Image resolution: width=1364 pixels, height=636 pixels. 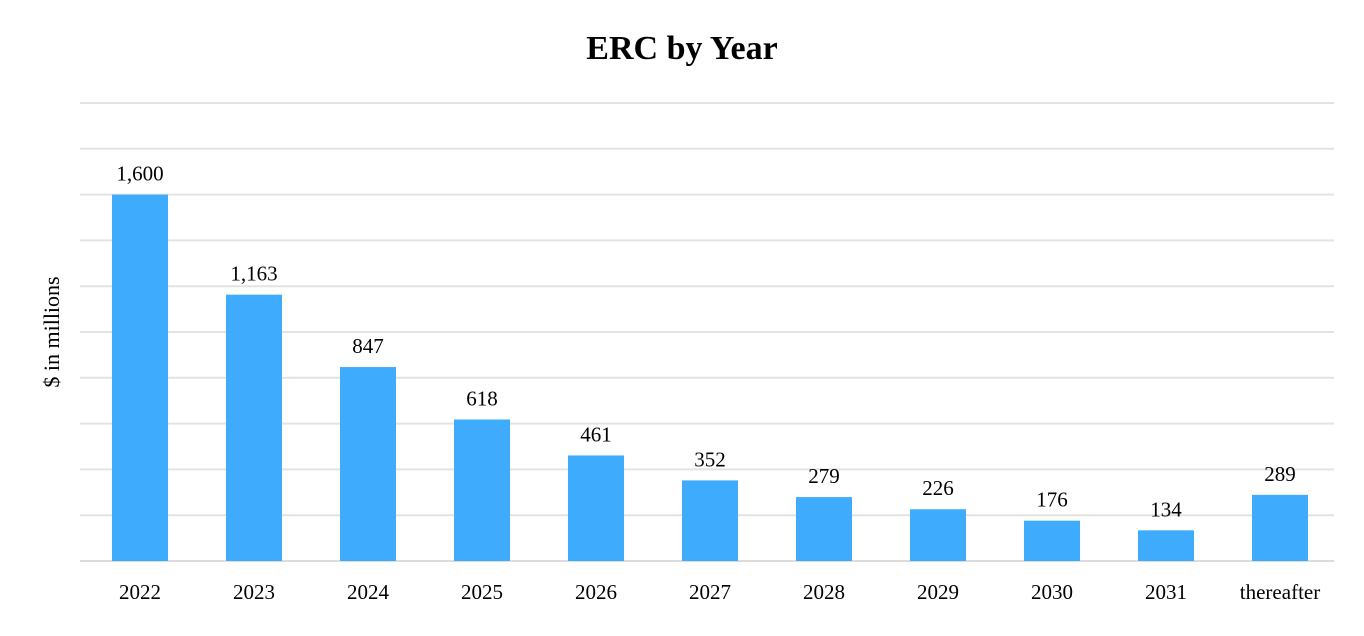 What do you see at coordinates (710, 520) in the screenshot?
I see `bar-2027` at bounding box center [710, 520].